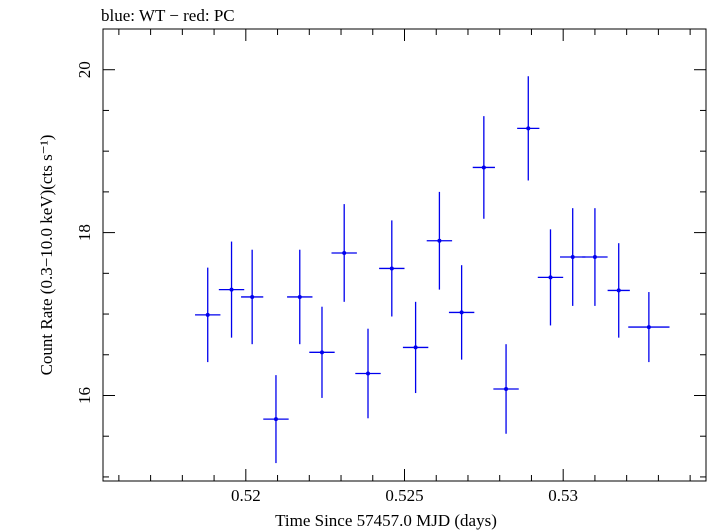 The height and width of the screenshot is (532, 709). Describe the element at coordinates (46, 255) in the screenshot. I see `y-axis-label: Count Rate (0.3−10.0 keV)(cts s⁻¹)` at that location.